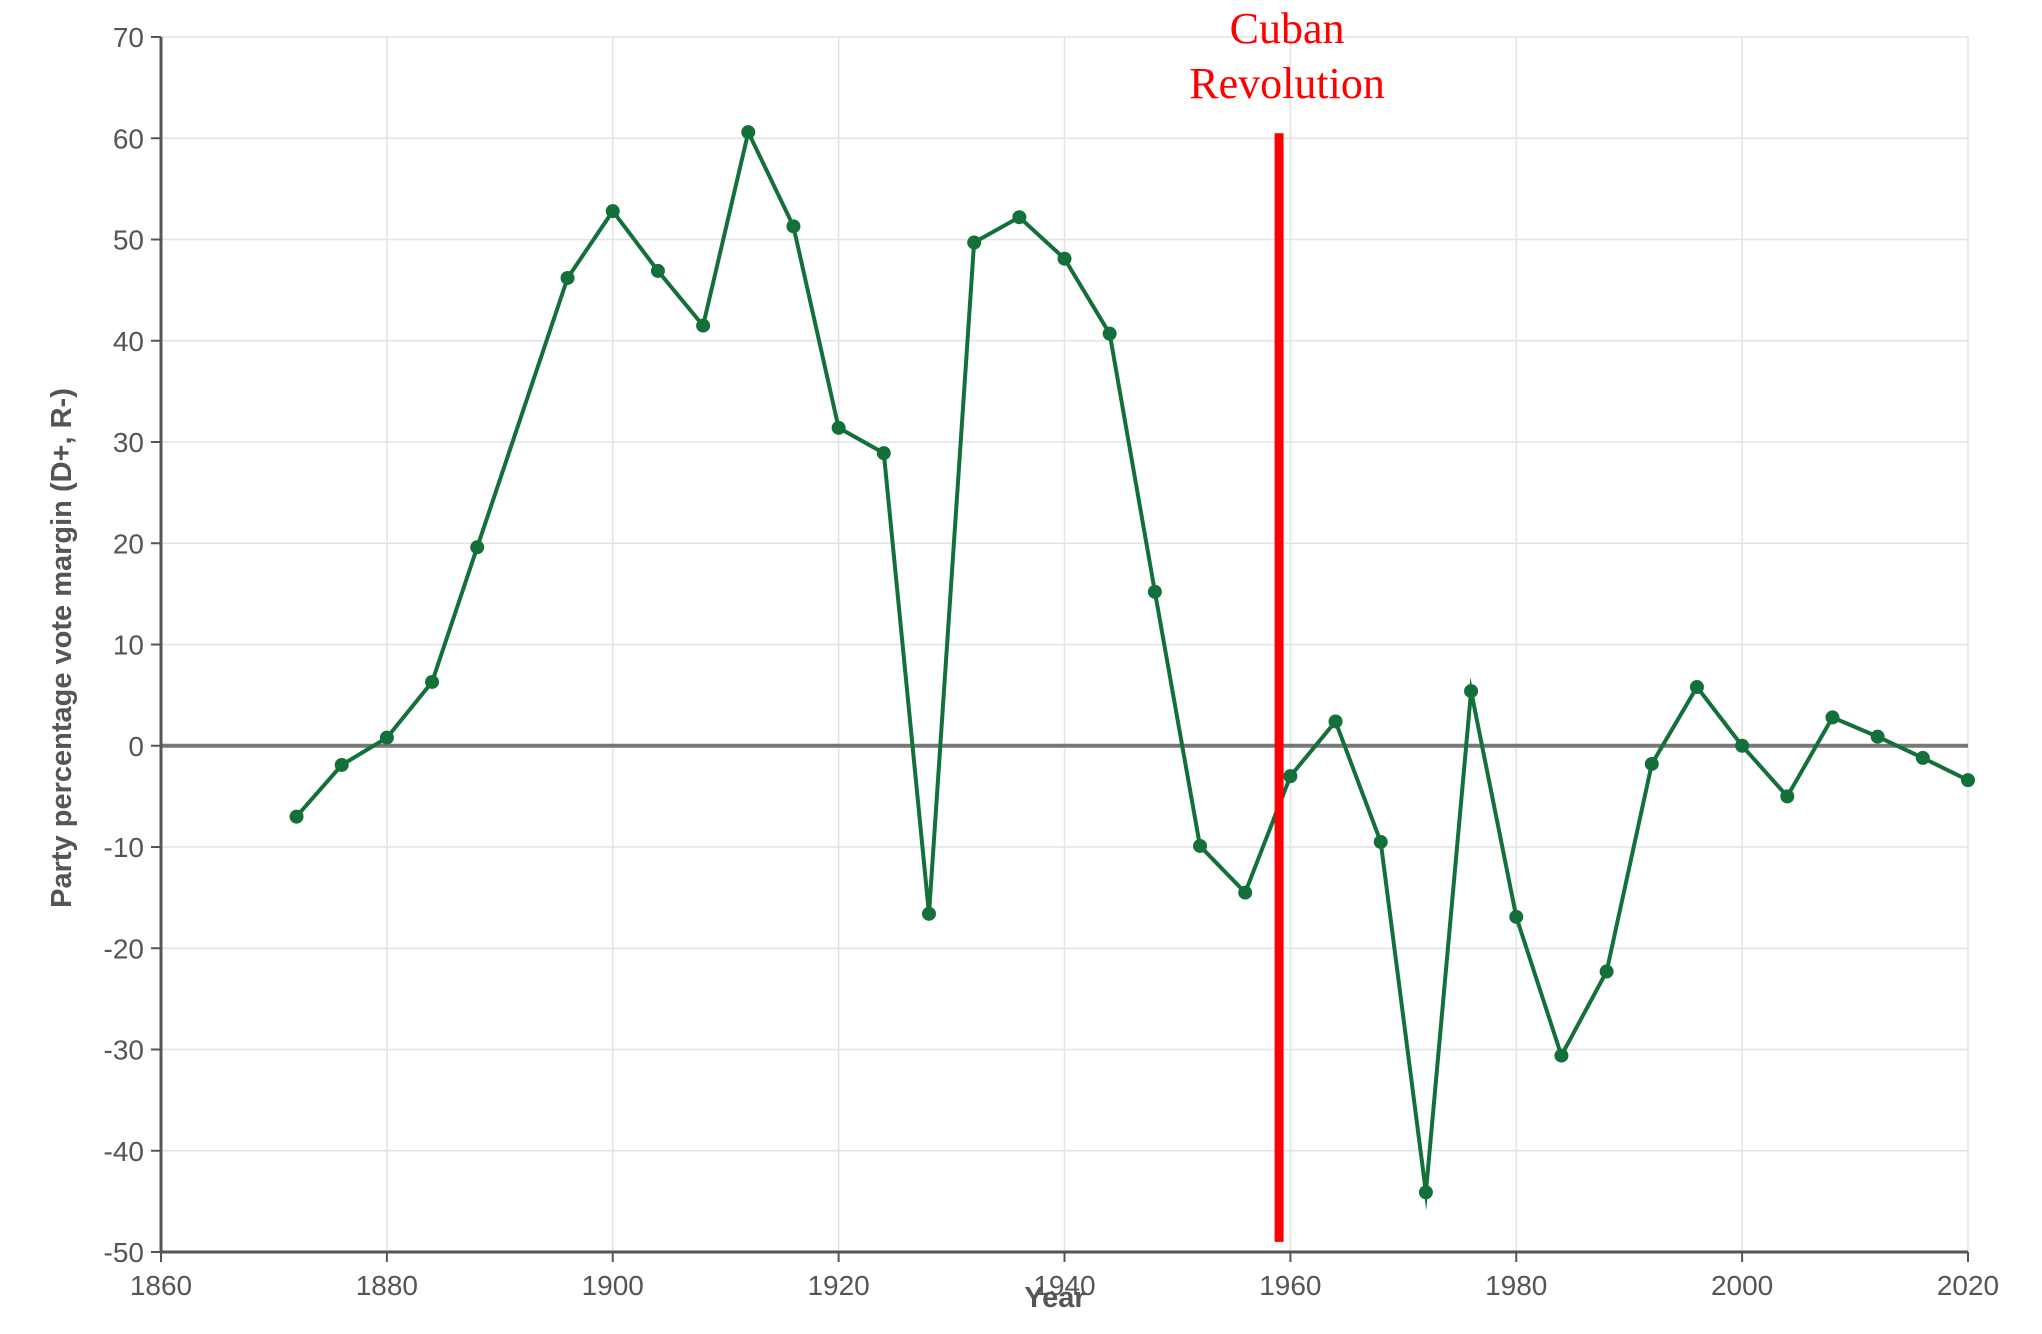  I want to click on x-tick-label: 2020, so click(1968, 1285).